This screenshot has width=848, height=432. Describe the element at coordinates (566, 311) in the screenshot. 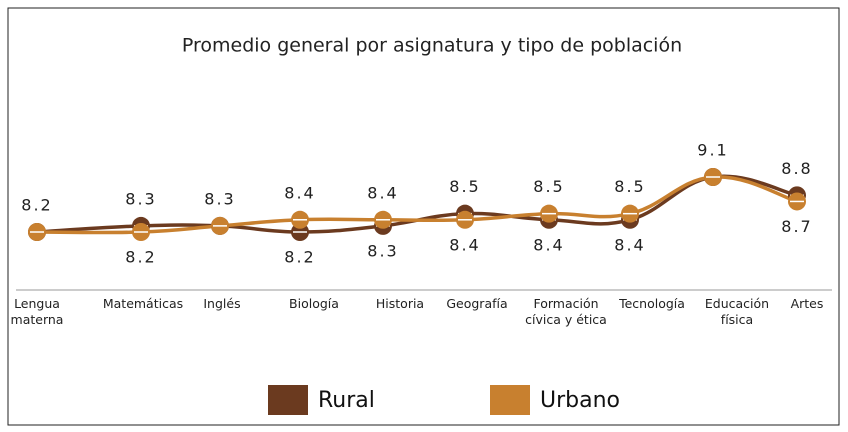

I see `x-tick-label: Formación cívica y ética` at that location.